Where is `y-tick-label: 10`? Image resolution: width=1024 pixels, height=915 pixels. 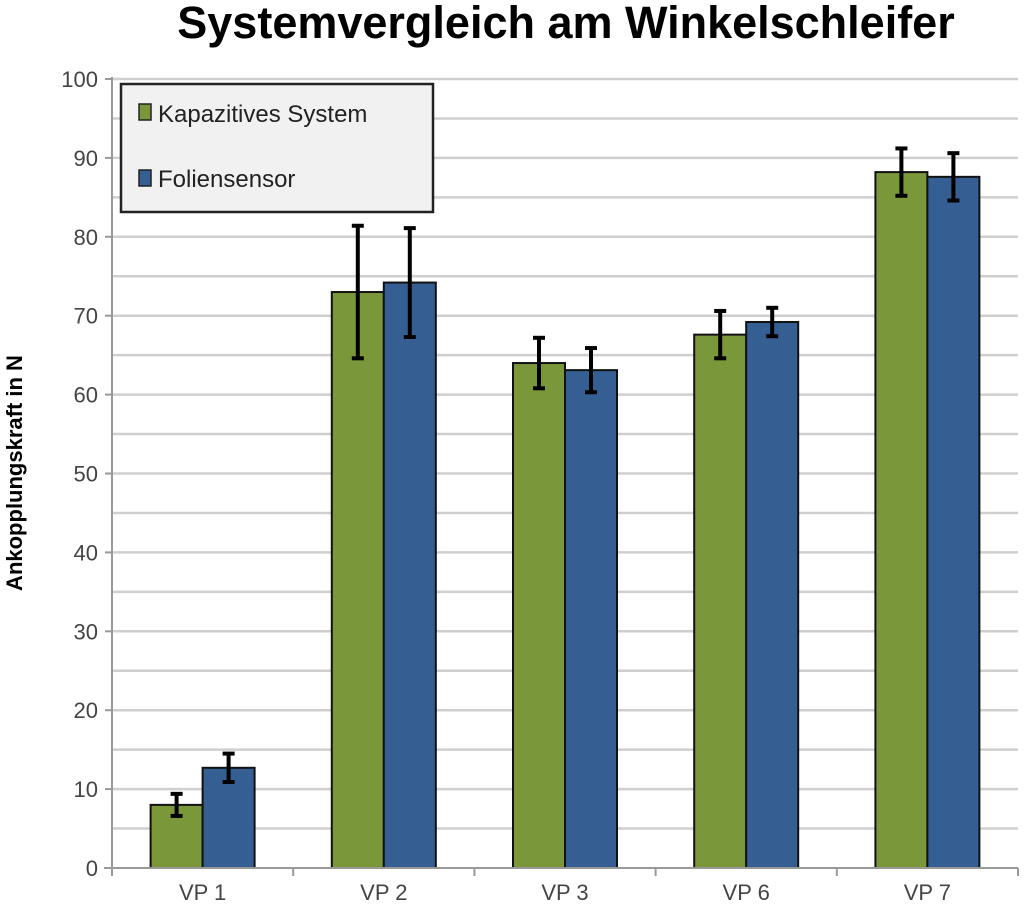
y-tick-label: 10 is located at coordinates (86, 789).